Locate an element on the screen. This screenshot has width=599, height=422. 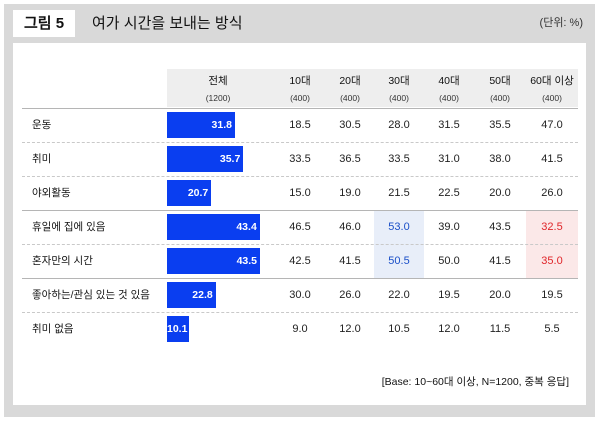
row-label: 혼자만의 시간 is located at coordinates (62, 261).